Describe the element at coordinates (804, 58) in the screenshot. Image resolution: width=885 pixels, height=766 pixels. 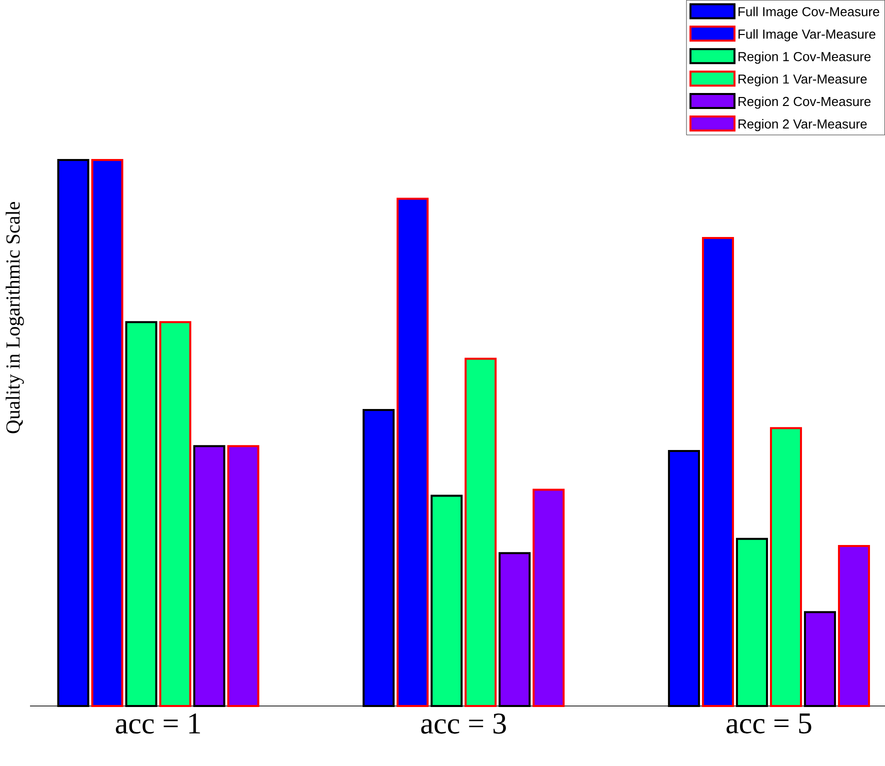
I see `legend-label: Region 1 Cov-Measure` at that location.